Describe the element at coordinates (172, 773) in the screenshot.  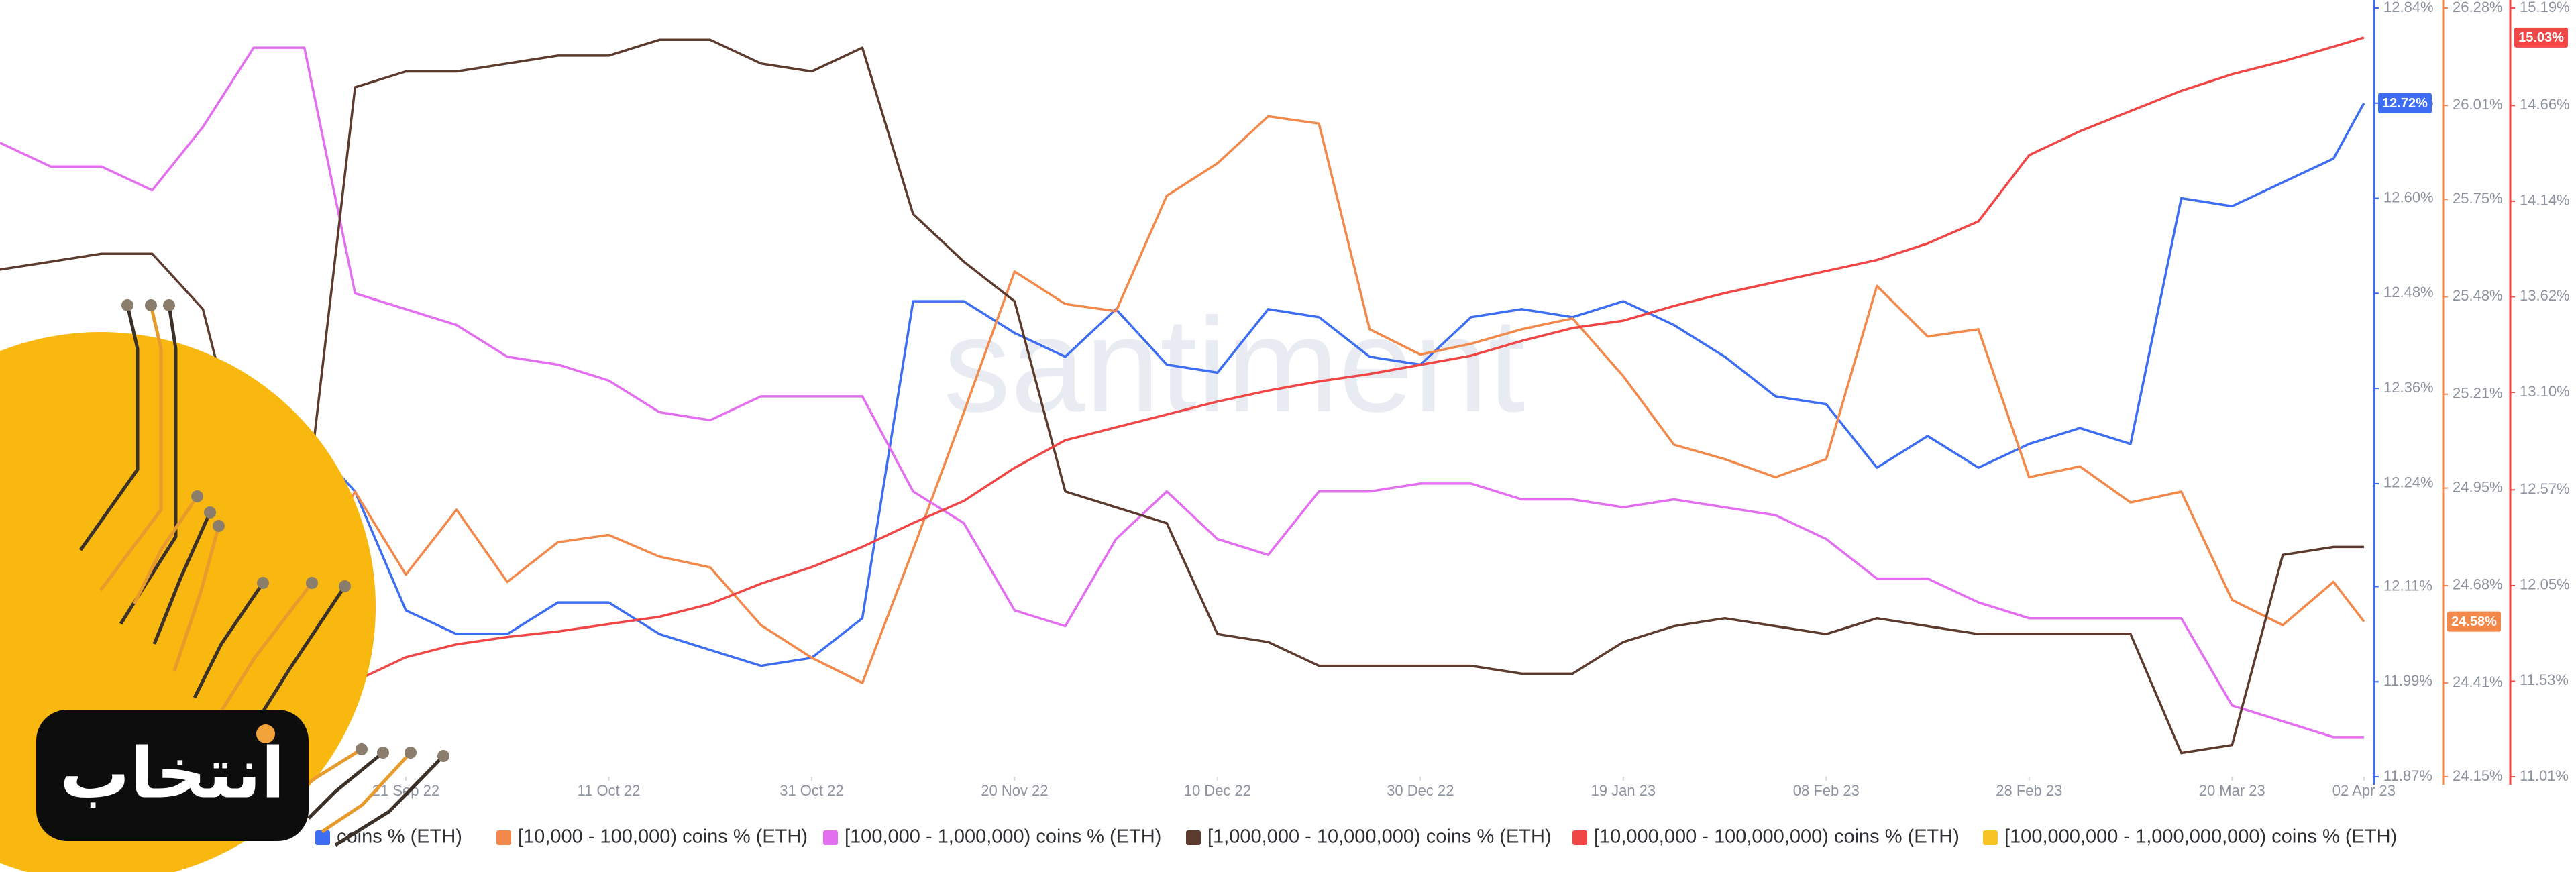
I see `logo-text: انتخاب` at that location.